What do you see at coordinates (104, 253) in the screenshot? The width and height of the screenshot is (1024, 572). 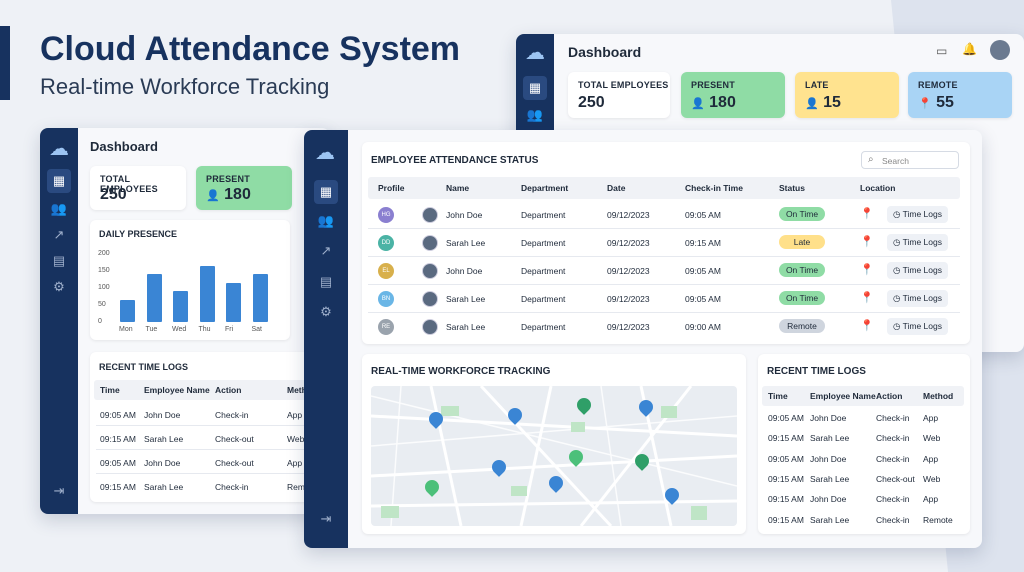 I see `y-tick-label: 200` at bounding box center [104, 253].